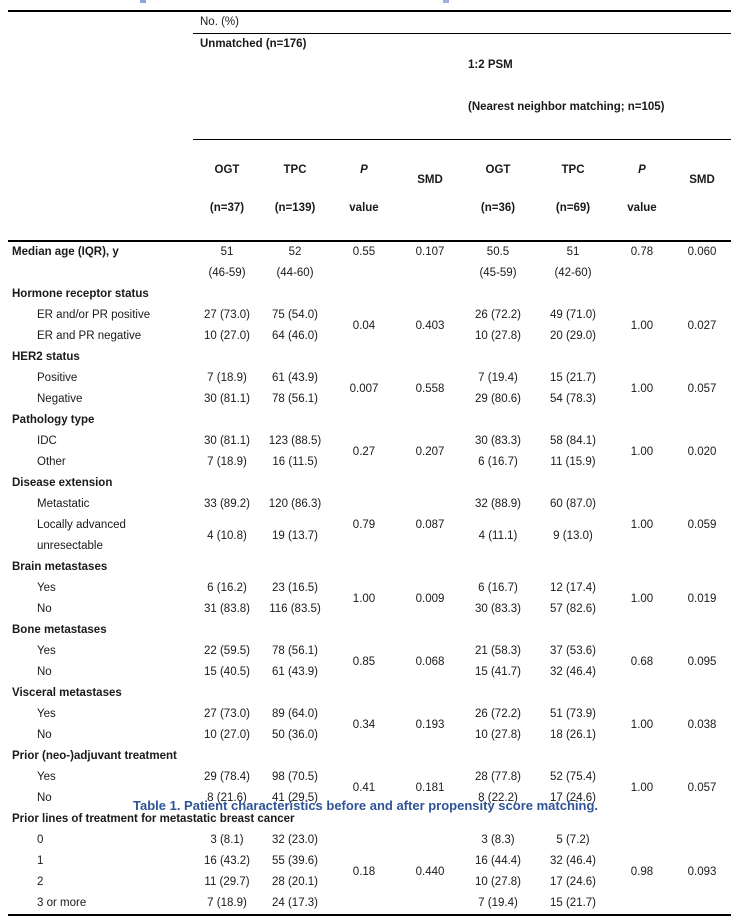 This screenshot has height=916, width=731. Describe the element at coordinates (100, 87) in the screenshot. I see `header-spacer` at that location.